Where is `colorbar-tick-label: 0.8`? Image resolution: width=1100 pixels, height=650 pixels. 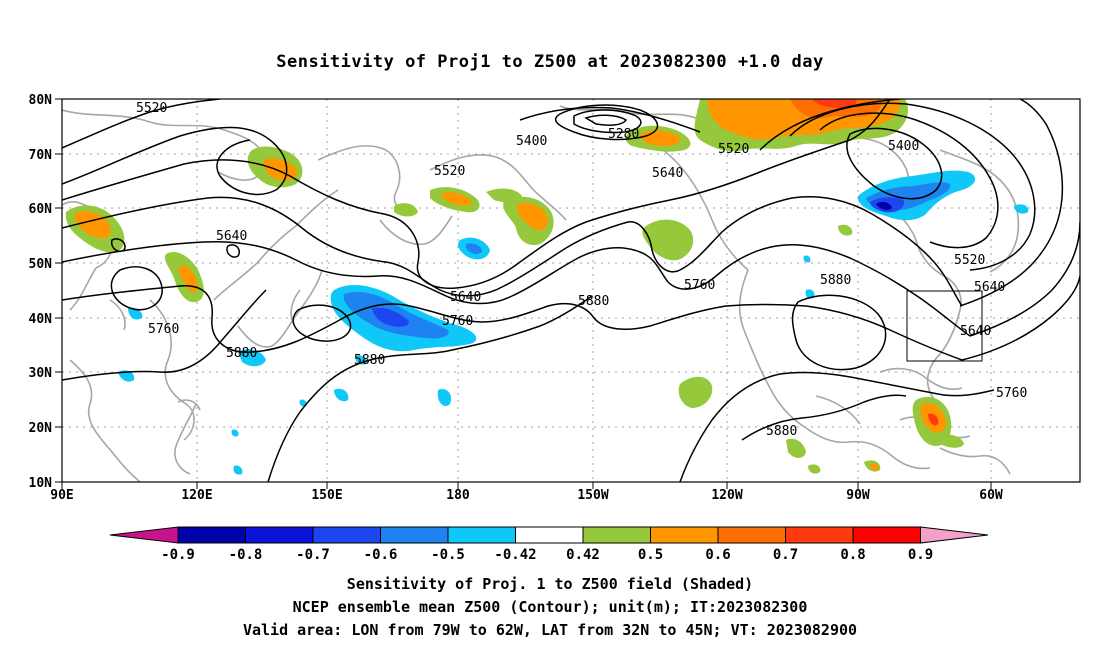
colorbar-tick-label: 0.8 is located at coordinates (852, 555).